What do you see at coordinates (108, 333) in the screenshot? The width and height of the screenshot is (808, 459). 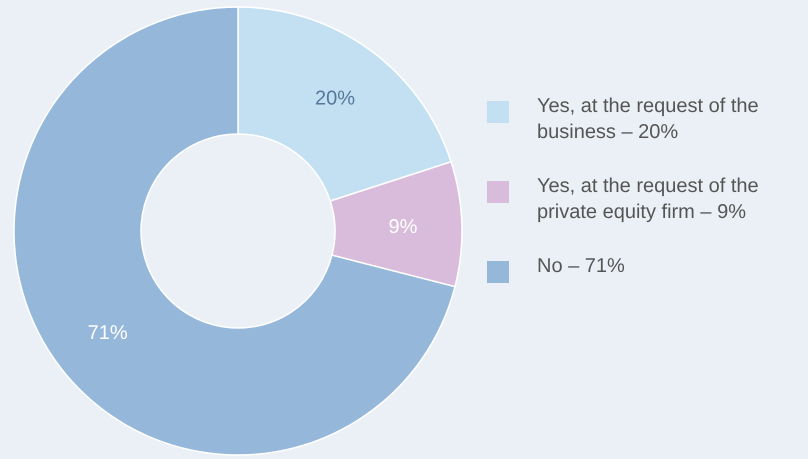 I see `data-label: 71%` at bounding box center [108, 333].